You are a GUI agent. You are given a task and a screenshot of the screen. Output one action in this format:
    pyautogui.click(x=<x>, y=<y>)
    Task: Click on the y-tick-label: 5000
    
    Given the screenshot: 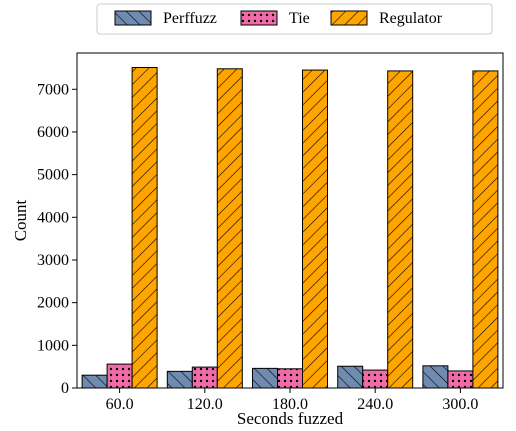 What is the action you would take?
    pyautogui.click(x=53, y=175)
    